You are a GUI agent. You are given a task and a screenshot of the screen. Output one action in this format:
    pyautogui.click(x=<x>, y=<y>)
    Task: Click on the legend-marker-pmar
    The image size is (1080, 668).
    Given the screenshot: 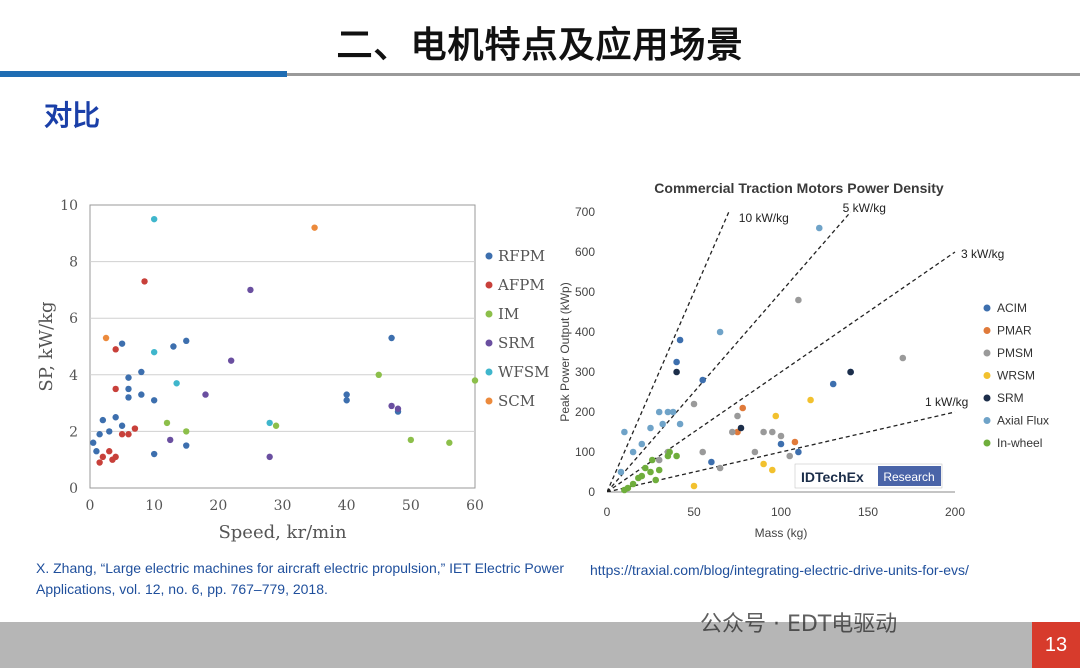 What is the action you would take?
    pyautogui.click(x=987, y=330)
    